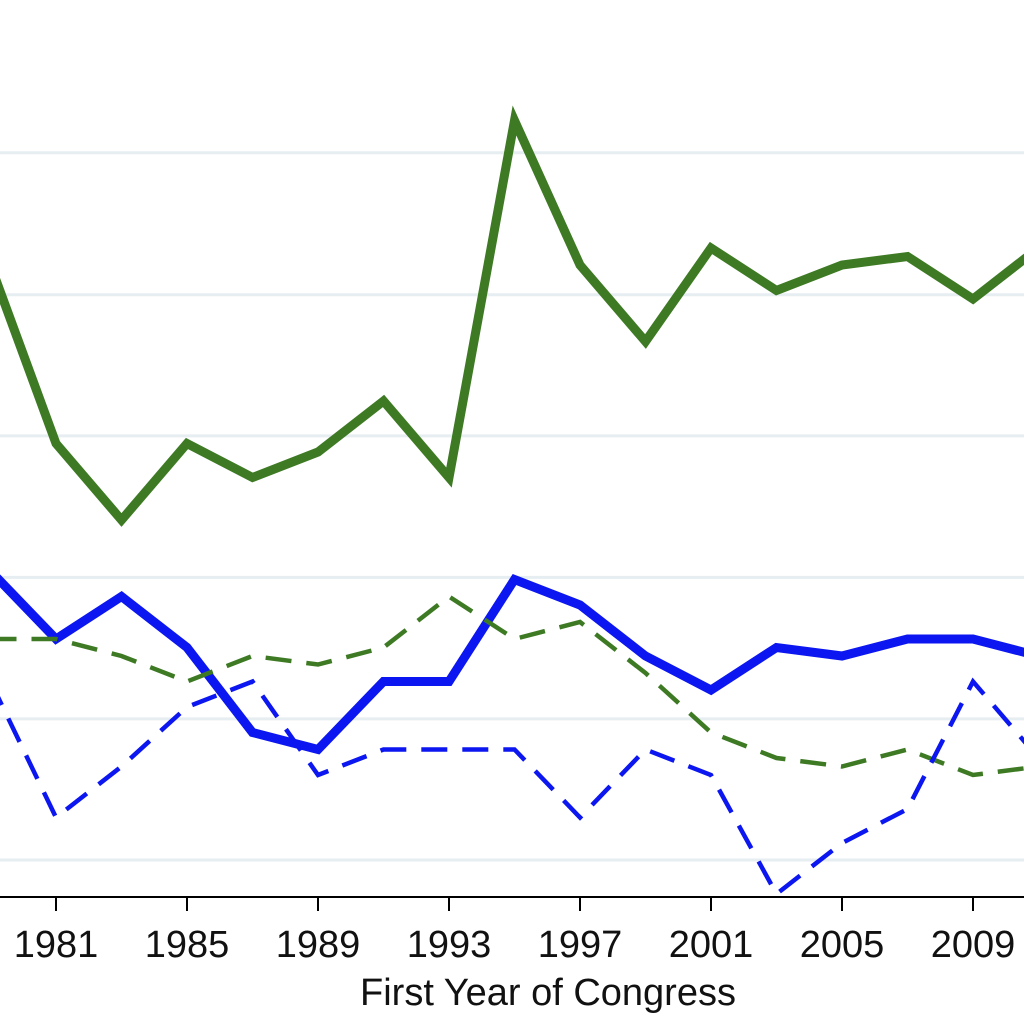 This screenshot has width=1024, height=1024. What do you see at coordinates (973, 945) in the screenshot?
I see `x-tick-label: 2009` at bounding box center [973, 945].